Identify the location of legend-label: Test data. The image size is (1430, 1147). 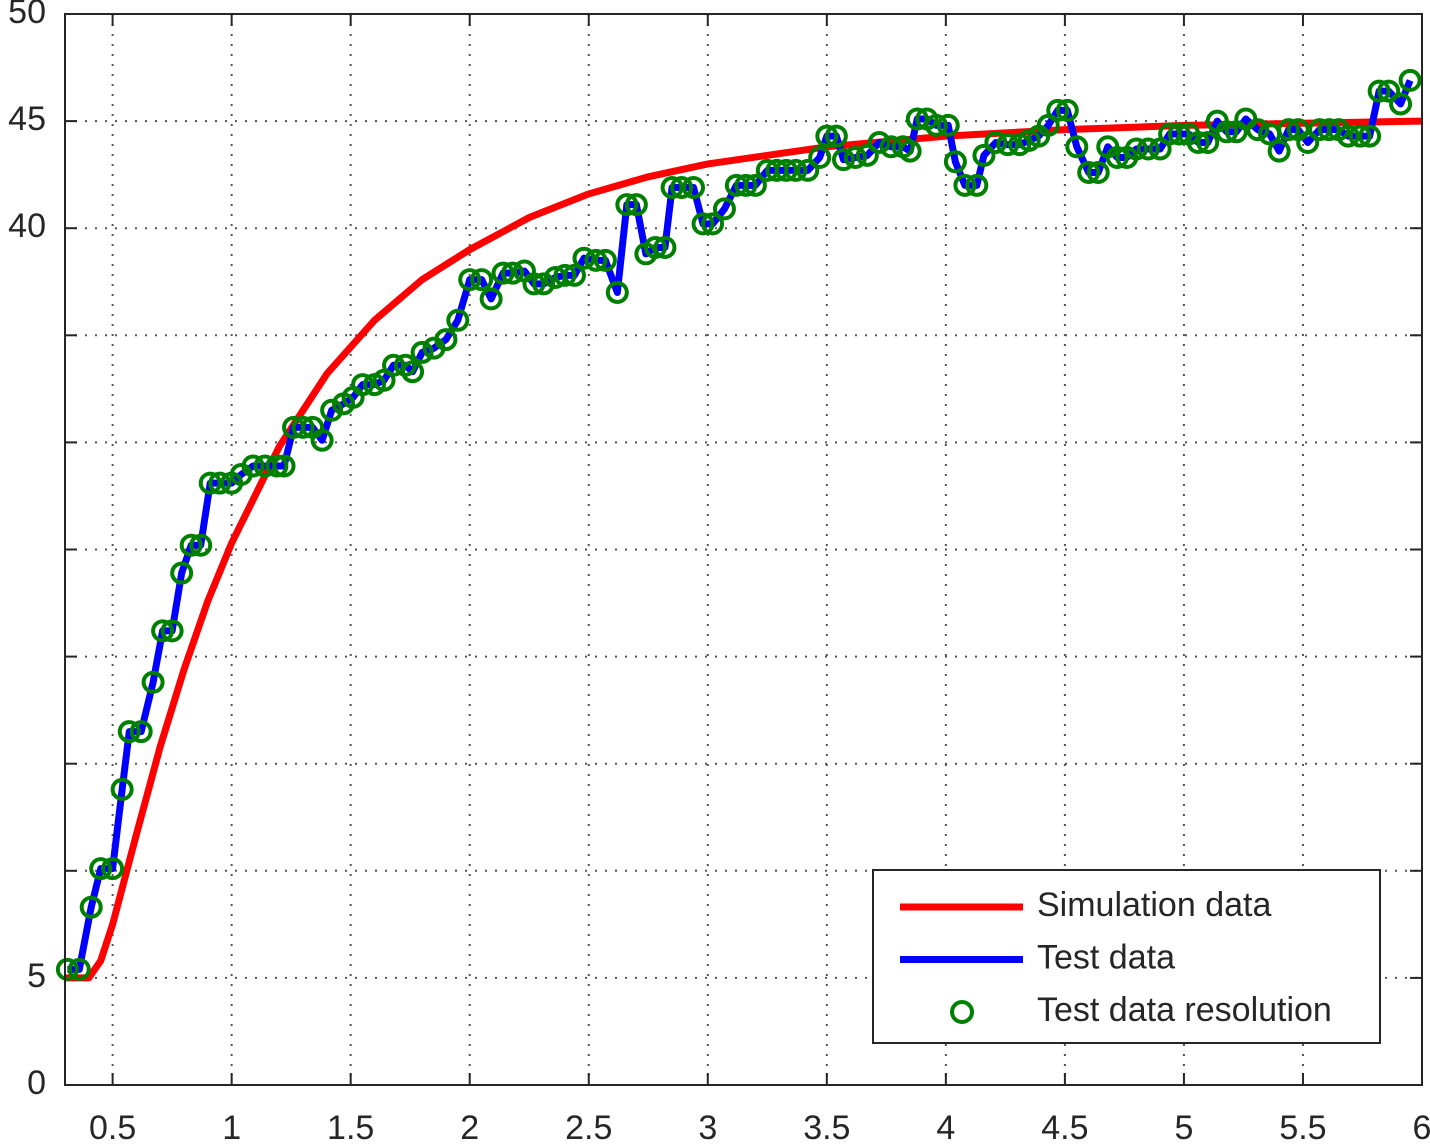
(1106, 957).